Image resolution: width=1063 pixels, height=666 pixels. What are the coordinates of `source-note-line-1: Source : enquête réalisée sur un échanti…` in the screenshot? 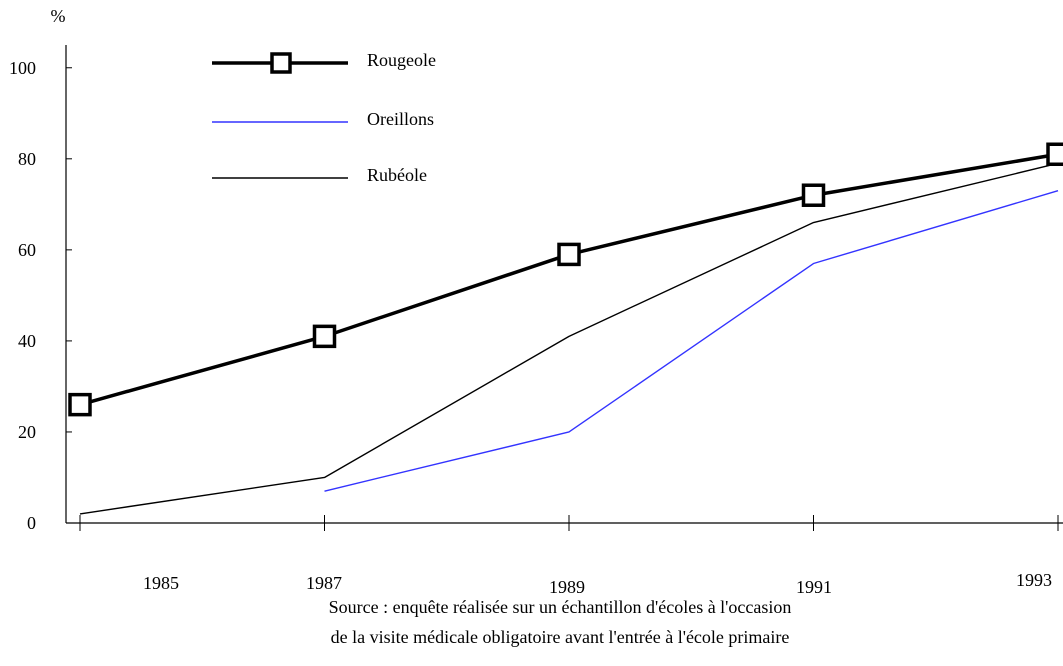 It's located at (560, 607).